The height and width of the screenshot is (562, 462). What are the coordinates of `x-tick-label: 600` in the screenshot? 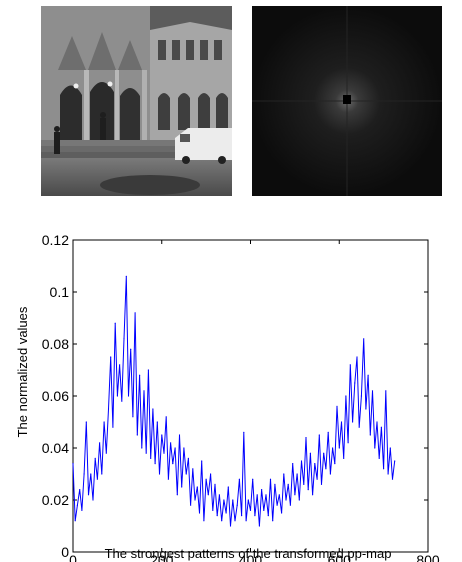 It's located at (340, 557).